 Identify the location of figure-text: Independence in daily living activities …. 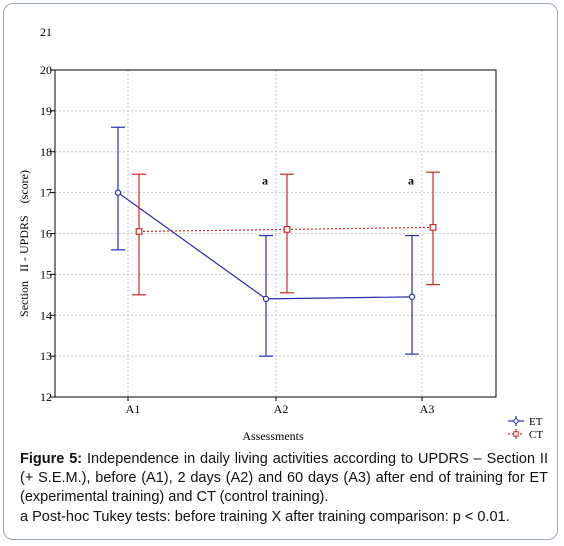
(284, 478).